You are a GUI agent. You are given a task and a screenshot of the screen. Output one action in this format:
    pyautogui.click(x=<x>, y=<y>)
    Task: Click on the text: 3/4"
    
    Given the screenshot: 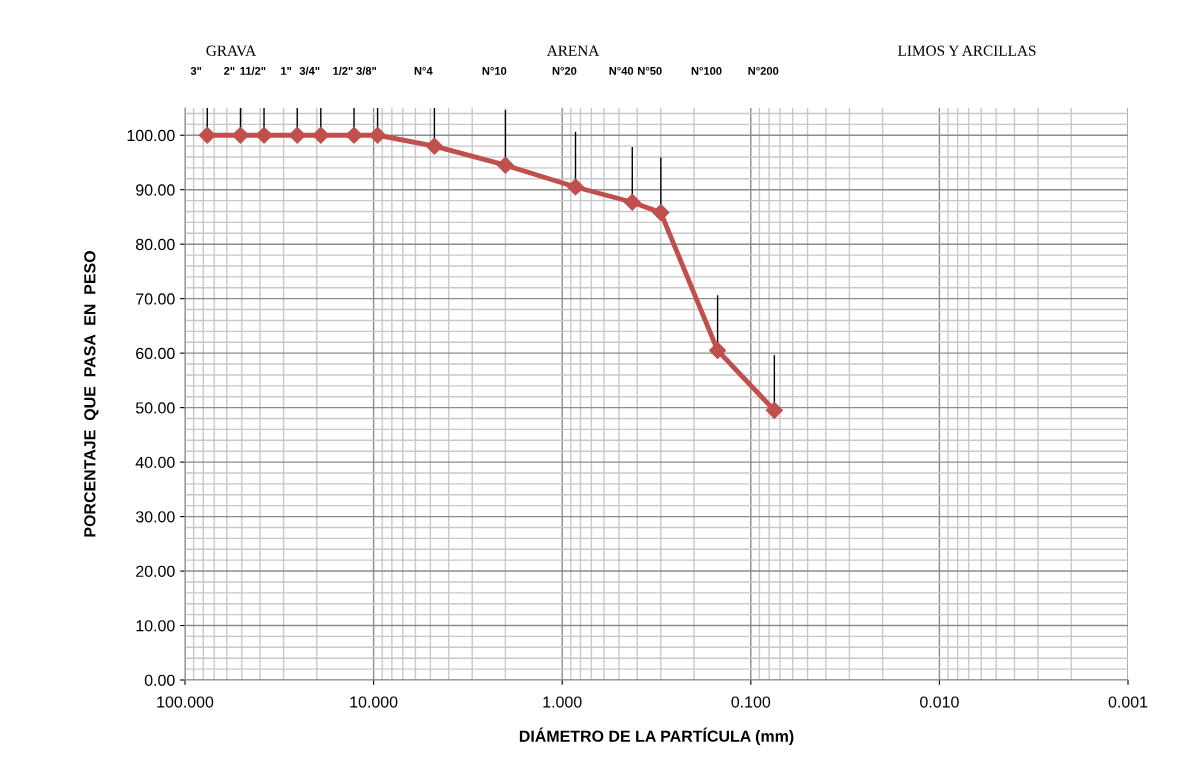 What is the action you would take?
    pyautogui.click(x=309, y=70)
    